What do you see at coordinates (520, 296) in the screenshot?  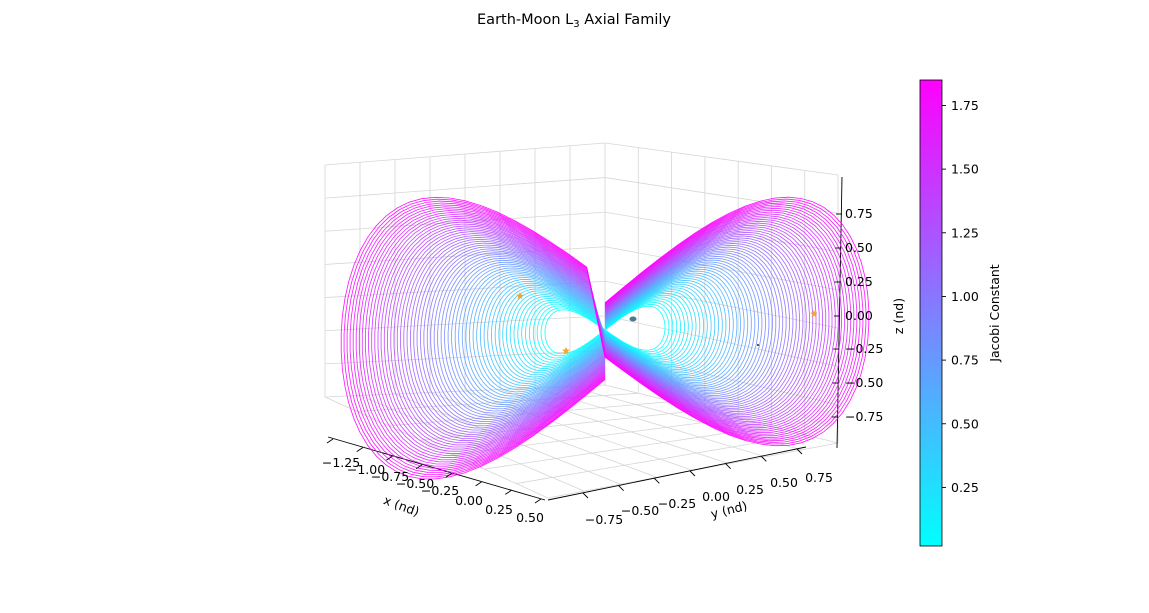 I see `marker-l1-icon` at bounding box center [520, 296].